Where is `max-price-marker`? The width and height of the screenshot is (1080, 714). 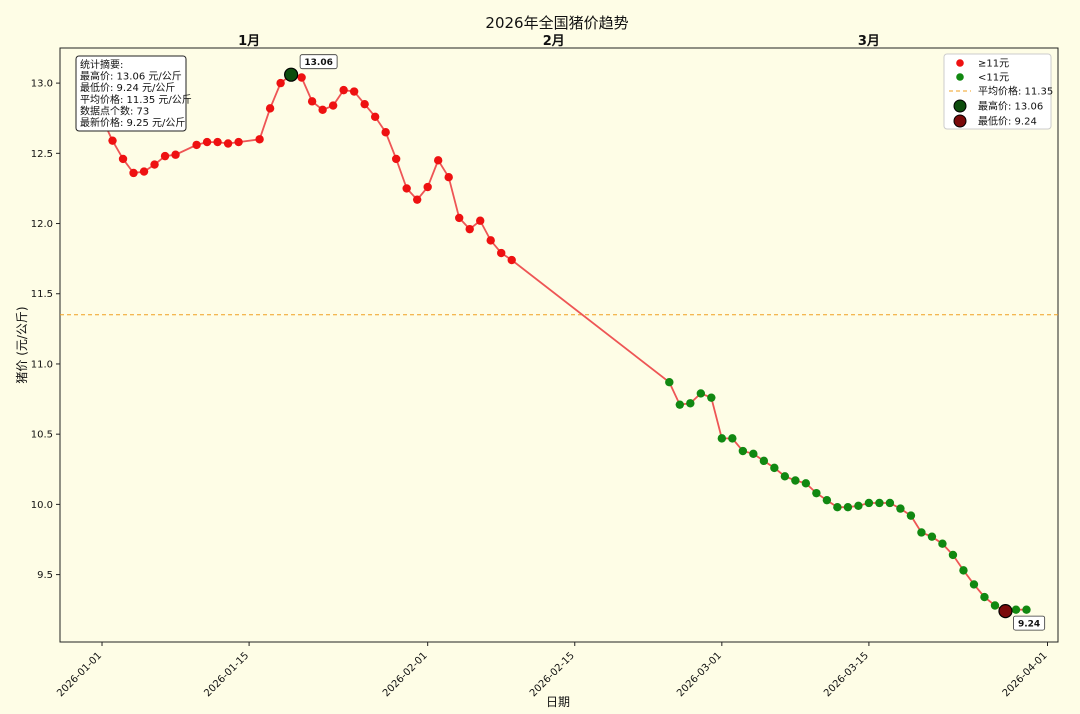
max-price-marker is located at coordinates (291, 74).